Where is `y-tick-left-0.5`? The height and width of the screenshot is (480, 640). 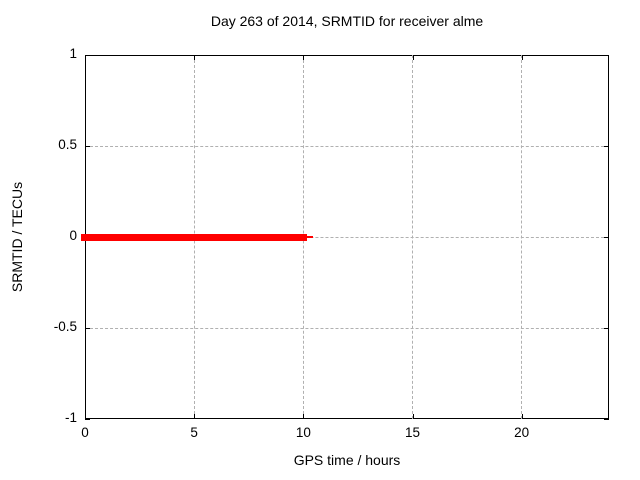
y-tick-left-0.5 is located at coordinates (87, 146).